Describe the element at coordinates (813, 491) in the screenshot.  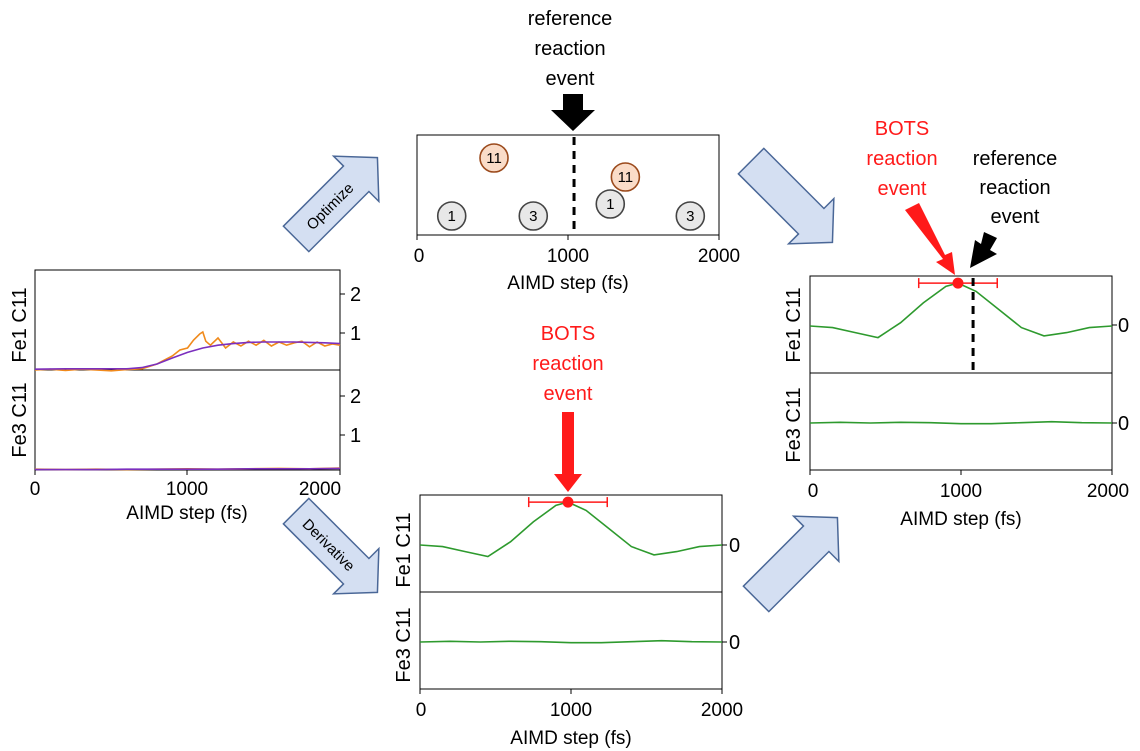
I see `result-xtick-0: 0` at that location.